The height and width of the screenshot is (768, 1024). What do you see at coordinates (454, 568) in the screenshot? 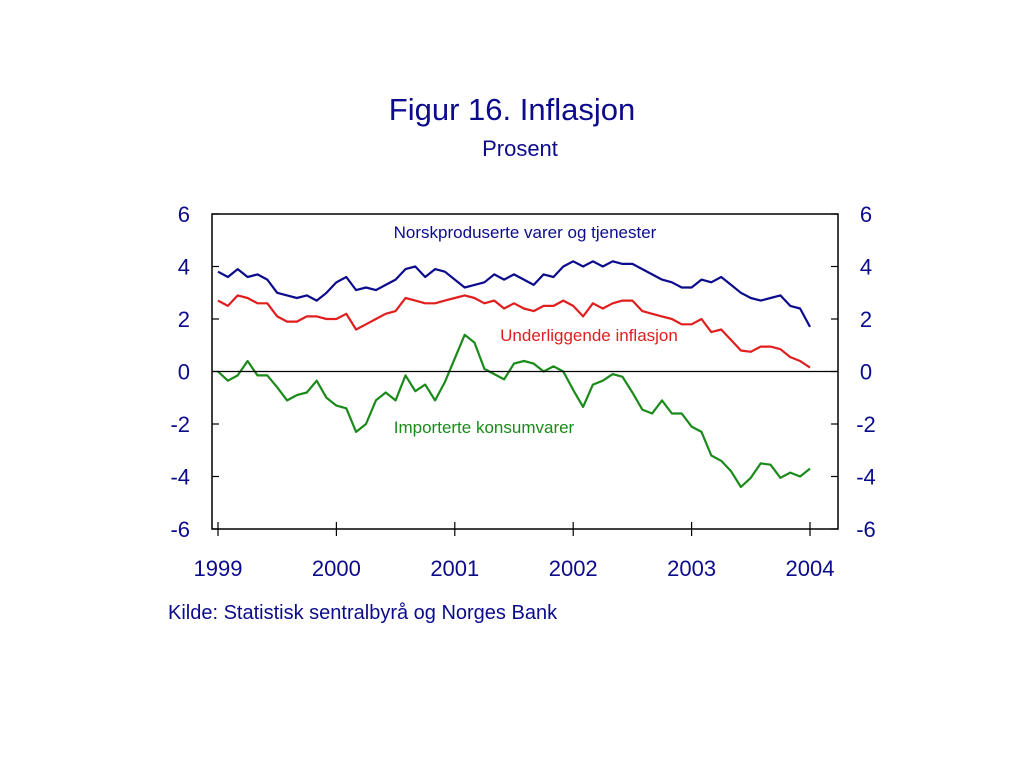
I see `x-tick-label: 2001` at bounding box center [454, 568].